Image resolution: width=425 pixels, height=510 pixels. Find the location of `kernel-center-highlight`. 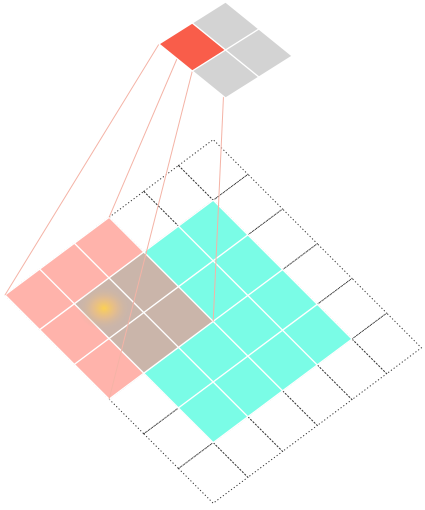

kernel-center-highlight is located at coordinates (104, 308).